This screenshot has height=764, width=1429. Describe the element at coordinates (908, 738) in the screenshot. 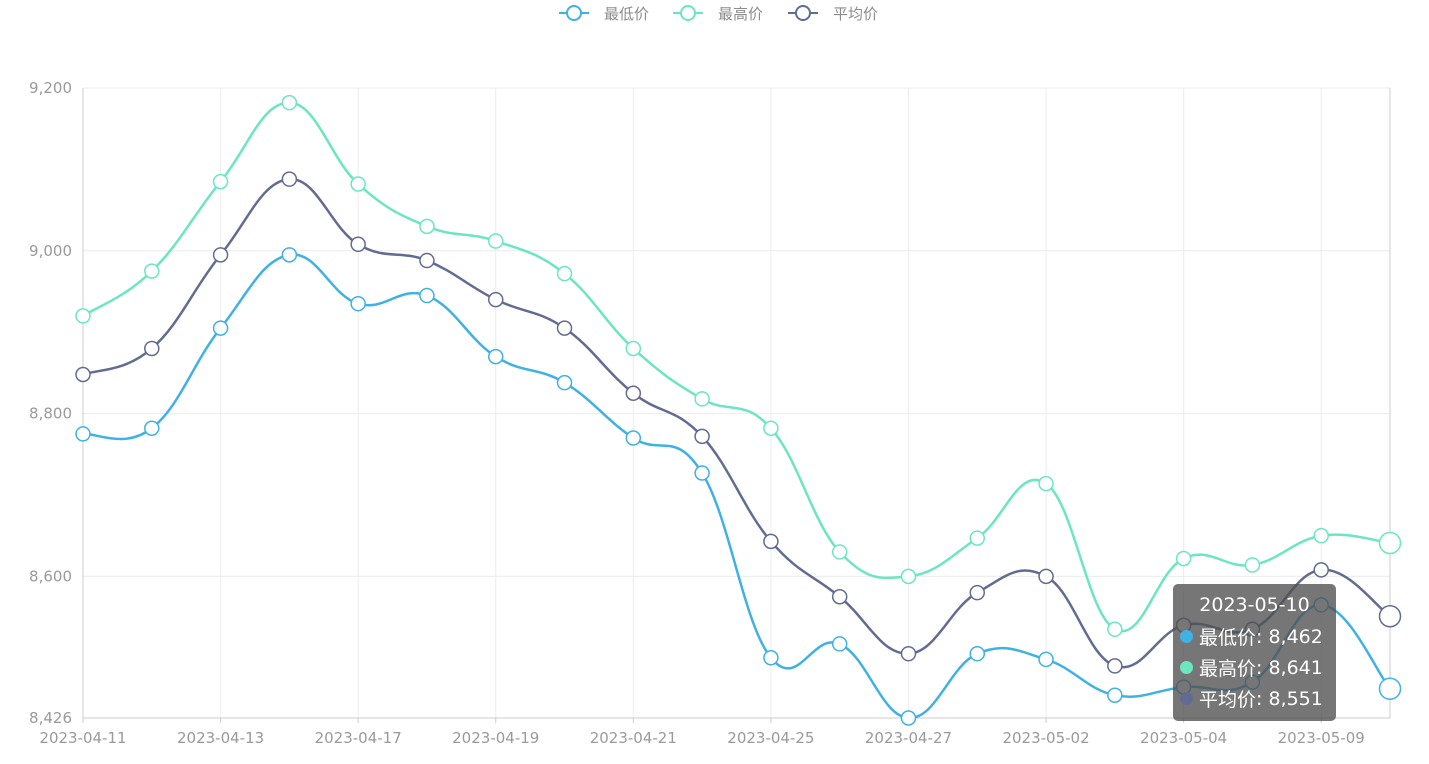

I see `x-tick-label: 2023-04-27` at that location.